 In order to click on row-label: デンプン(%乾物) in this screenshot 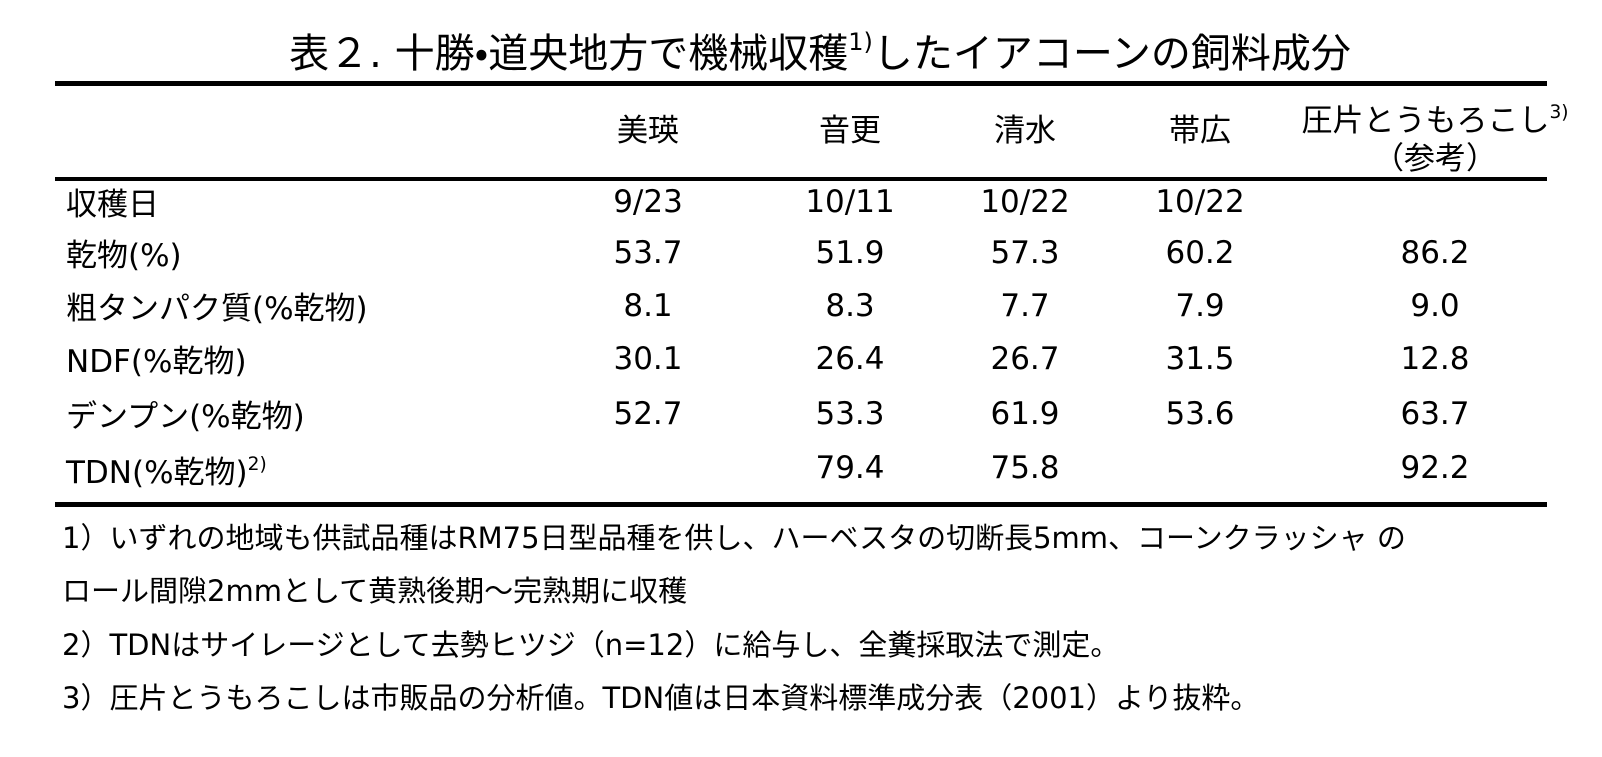, I will do `click(185, 417)`.